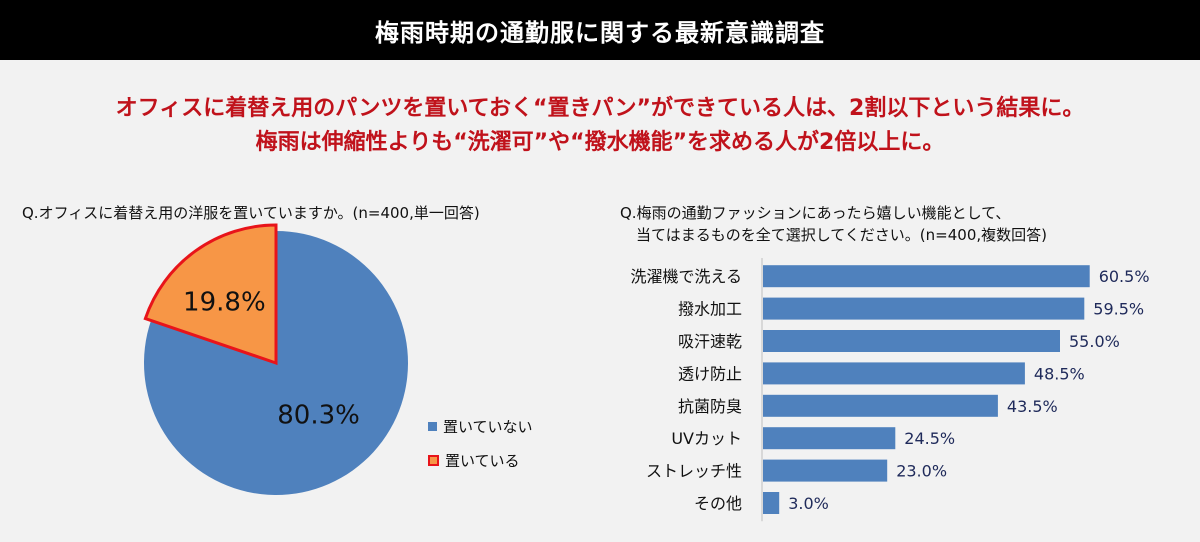  Describe the element at coordinates (251, 213) in the screenshot. I see `pie-question: Q.オフィスに着替え用の洋服を置いていますか。(n=400,単一回答)` at that location.